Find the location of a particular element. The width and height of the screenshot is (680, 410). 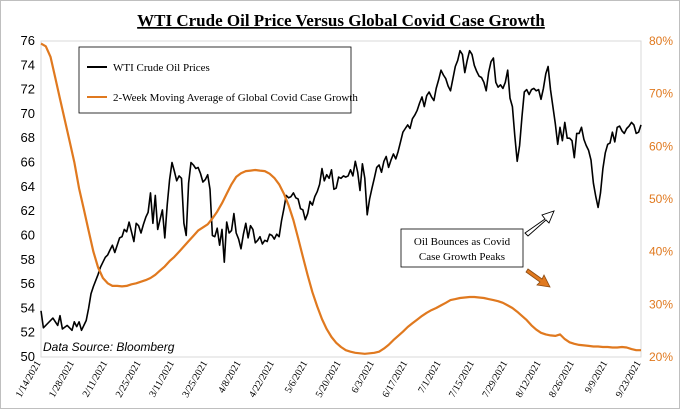

right-tick-label: 80% is located at coordinates (661, 41).